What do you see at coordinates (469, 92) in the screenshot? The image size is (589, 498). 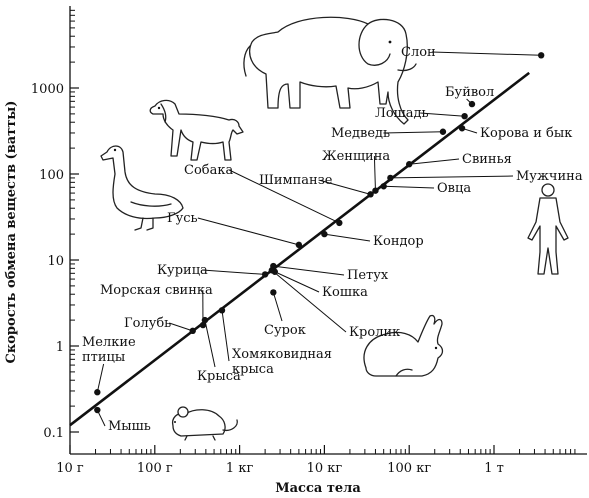 I see `point-label: Буйвол` at bounding box center [469, 92].